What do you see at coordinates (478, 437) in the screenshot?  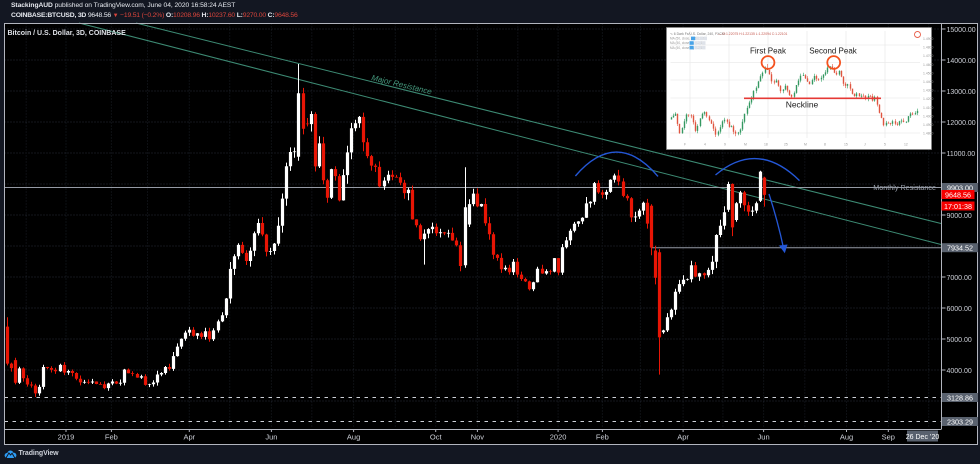 I see `svg-text: Nov` at bounding box center [478, 437].